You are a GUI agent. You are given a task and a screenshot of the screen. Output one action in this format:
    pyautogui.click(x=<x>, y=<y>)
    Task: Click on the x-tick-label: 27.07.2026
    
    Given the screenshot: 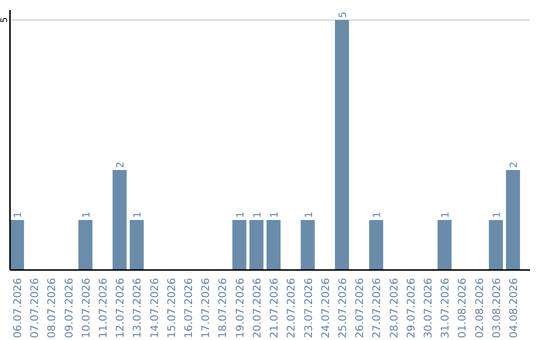 What is the action you would take?
    pyautogui.click(x=377, y=308)
    